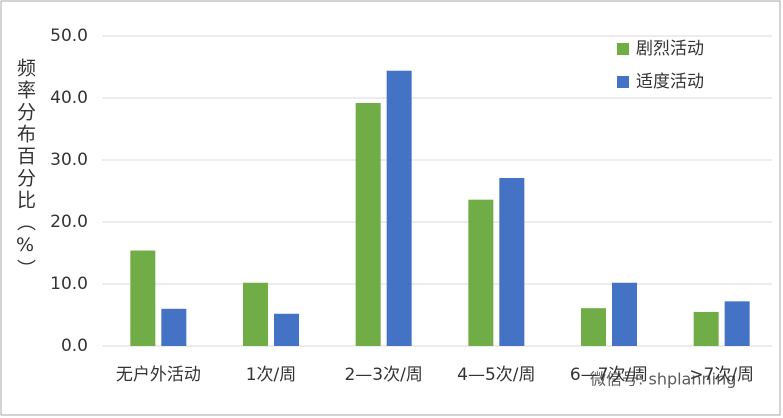 Image resolution: width=783 pixels, height=418 pixels. Describe the element at coordinates (663, 379) in the screenshot. I see `watermark: 微信号: shplanning` at that location.